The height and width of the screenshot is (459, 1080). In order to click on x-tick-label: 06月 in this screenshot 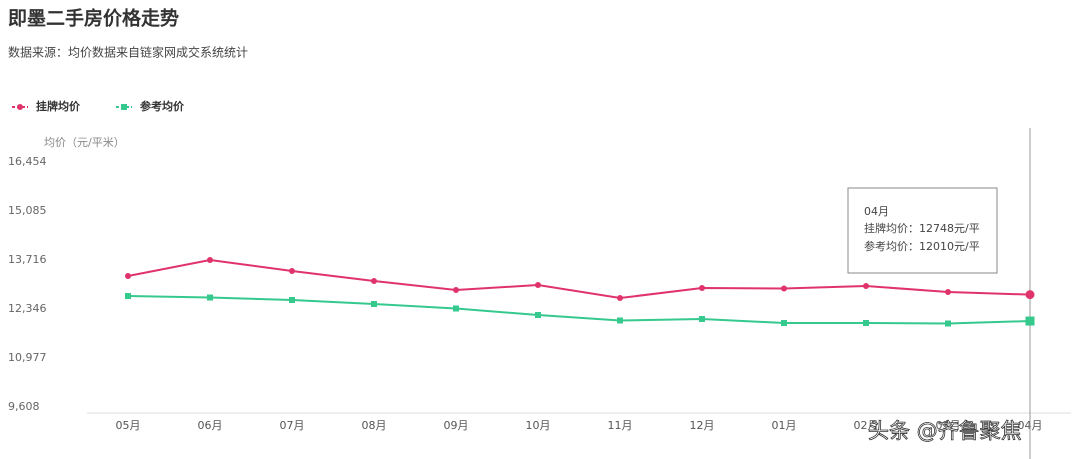, I will do `click(210, 425)`.